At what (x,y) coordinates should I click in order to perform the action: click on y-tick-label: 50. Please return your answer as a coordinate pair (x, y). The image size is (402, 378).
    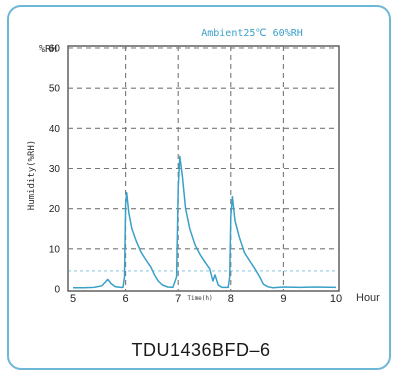
    Looking at the image, I should click on (55, 89).